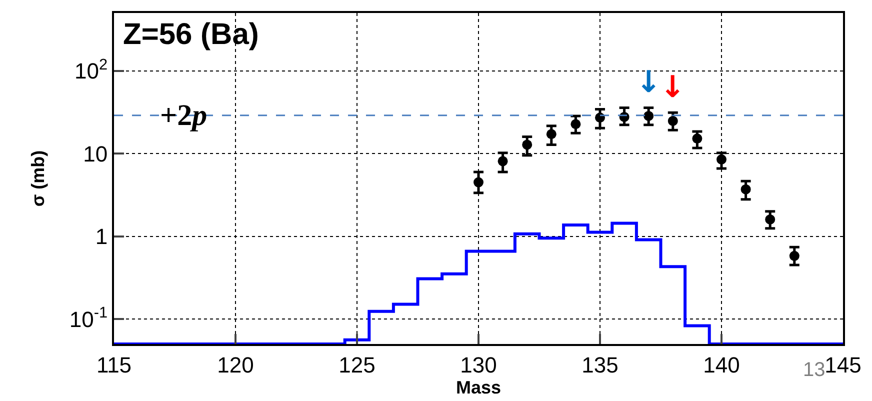 This screenshot has height=401, width=872. I want to click on x-tick-label: 115, so click(114, 365).